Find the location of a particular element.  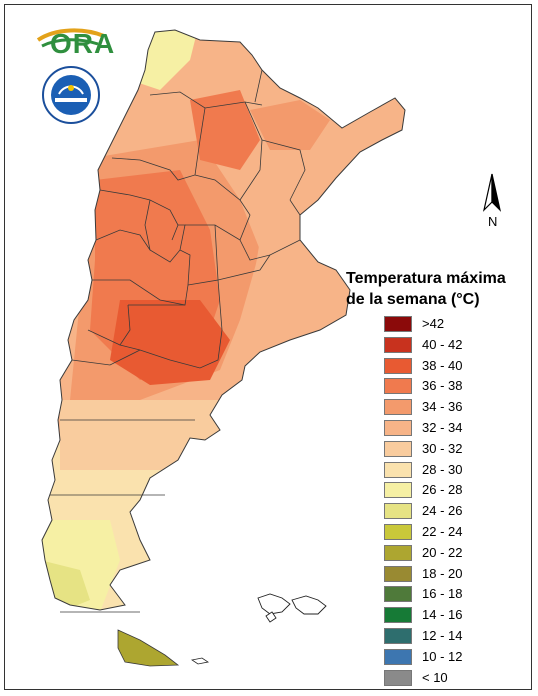

legend-item: 38 - 40 is located at coordinates (459, 365).